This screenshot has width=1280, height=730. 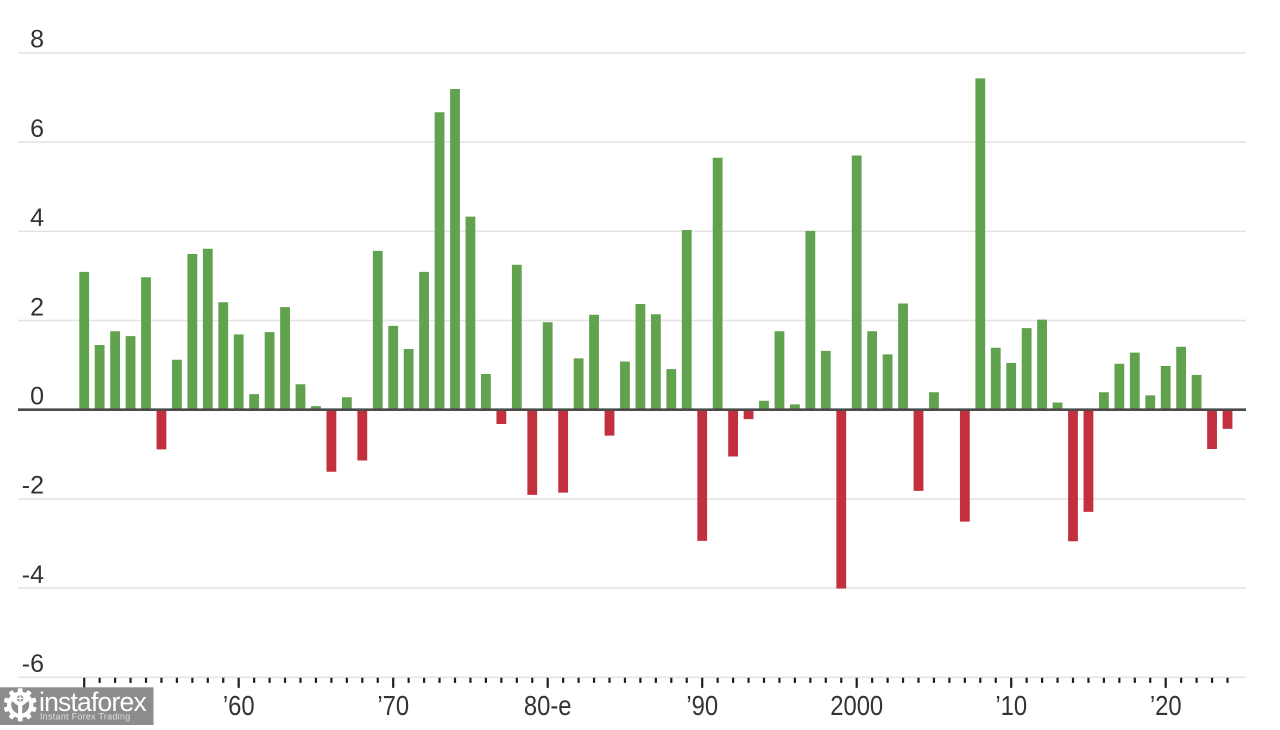 What do you see at coordinates (33, 575) in the screenshot?
I see `svg-text: -4` at bounding box center [33, 575].